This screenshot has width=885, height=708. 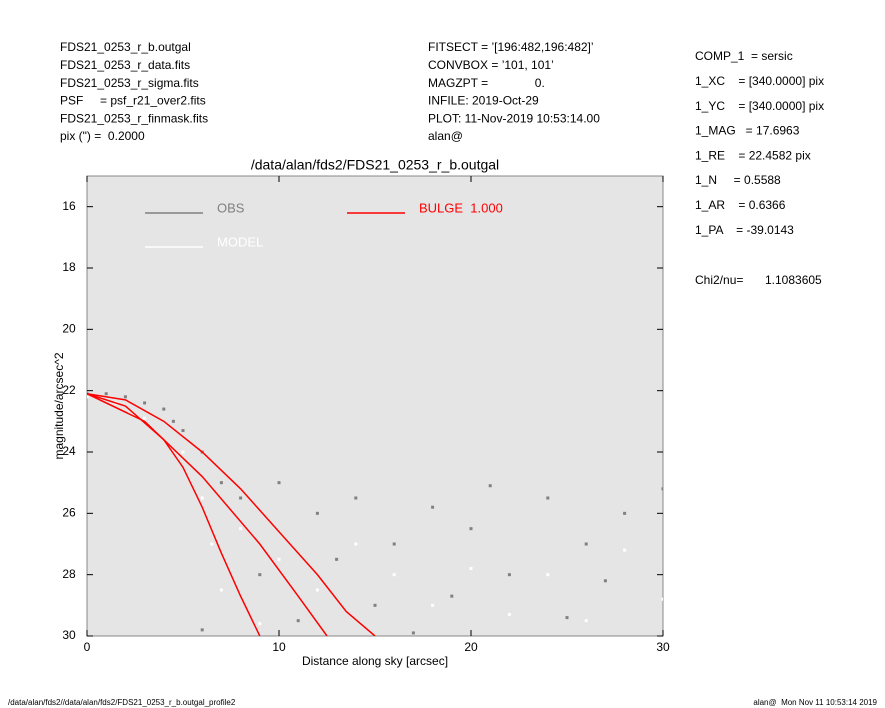 What do you see at coordinates (129, 83) in the screenshot?
I see `info-text: FDS21_0253_r_sigma.fits` at bounding box center [129, 83].